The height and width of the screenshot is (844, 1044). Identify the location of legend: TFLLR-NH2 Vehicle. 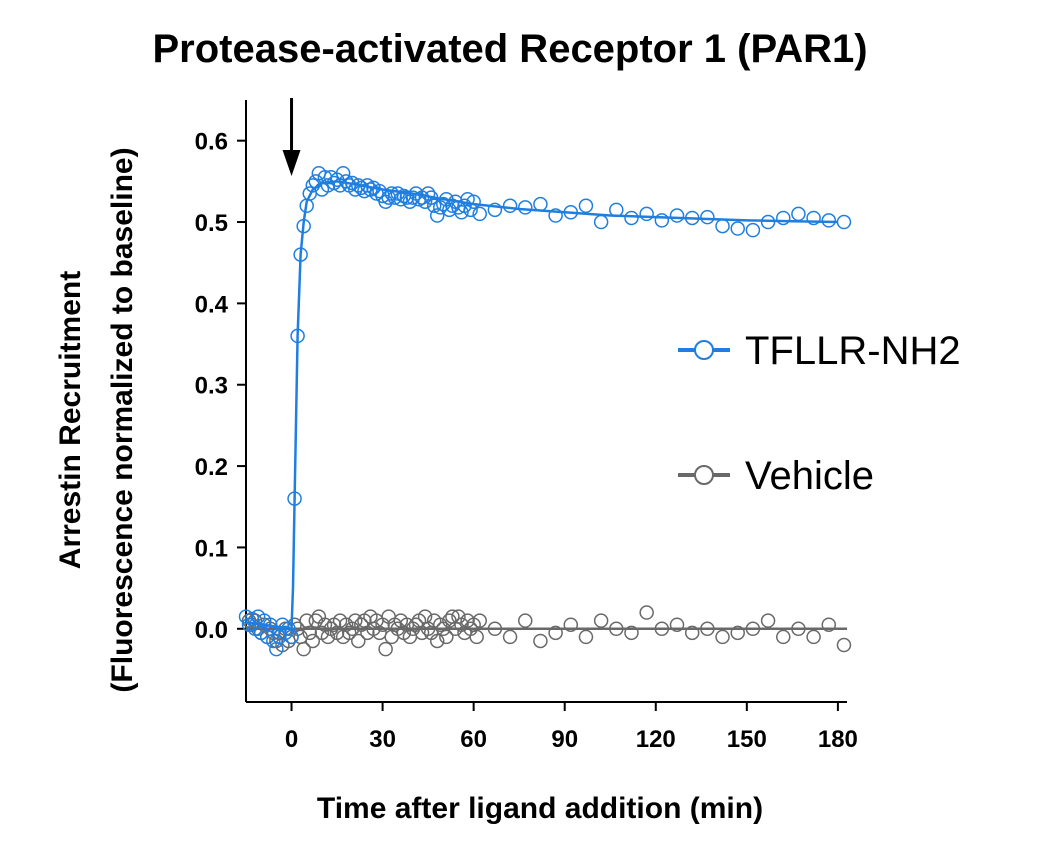
(819, 413).